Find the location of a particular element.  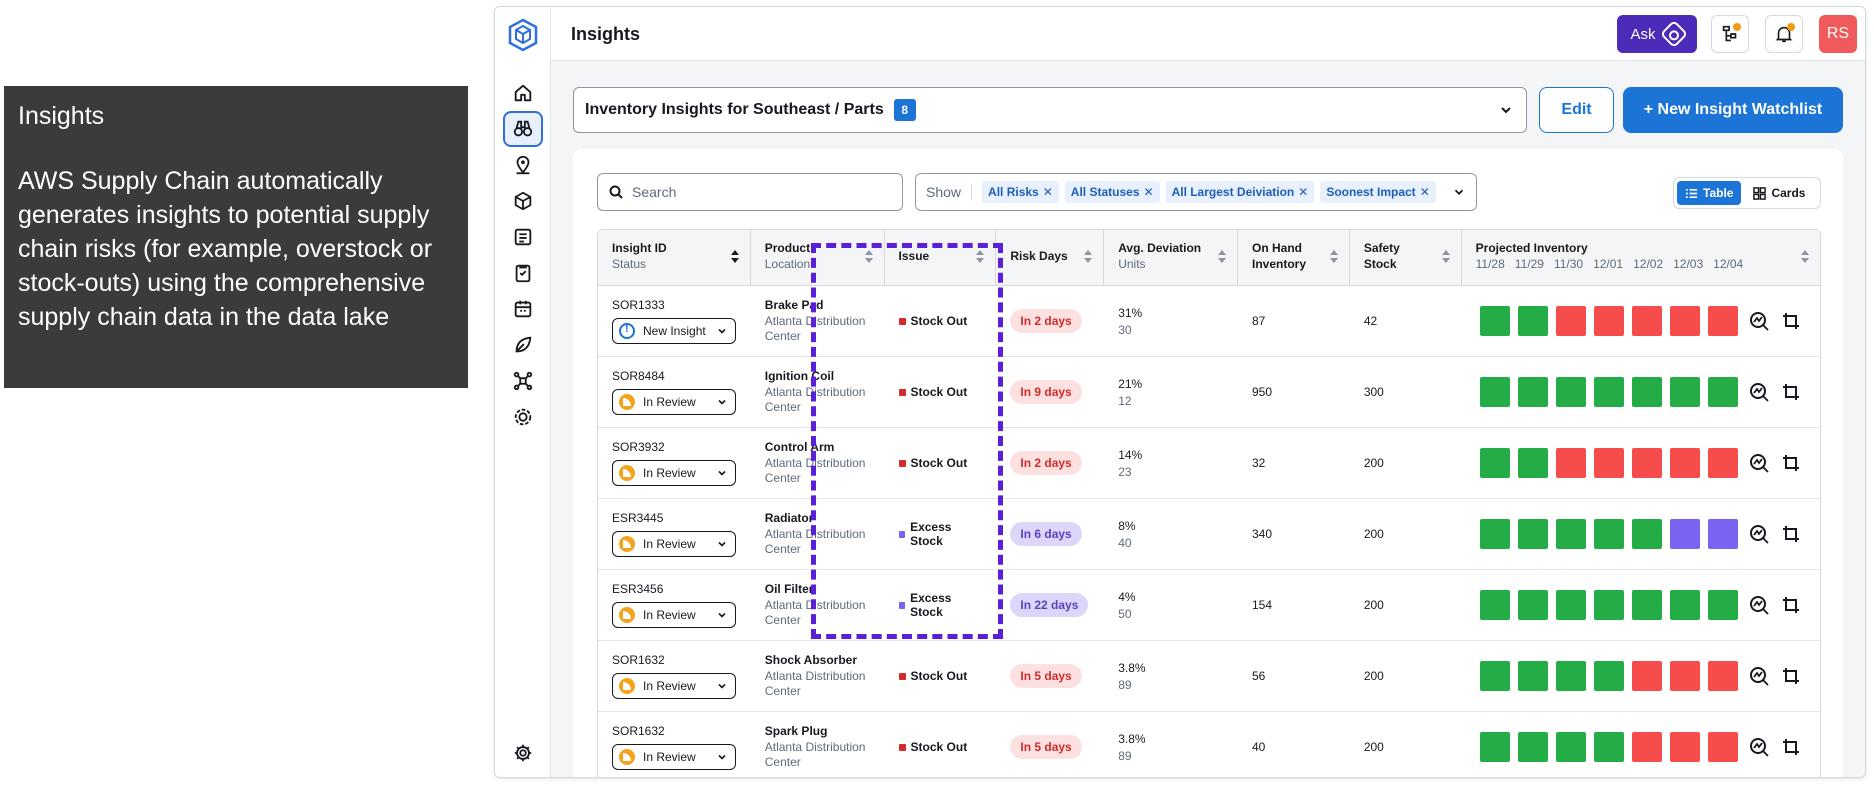

column-insight-id: Insight ID Status is located at coordinates (674, 257).